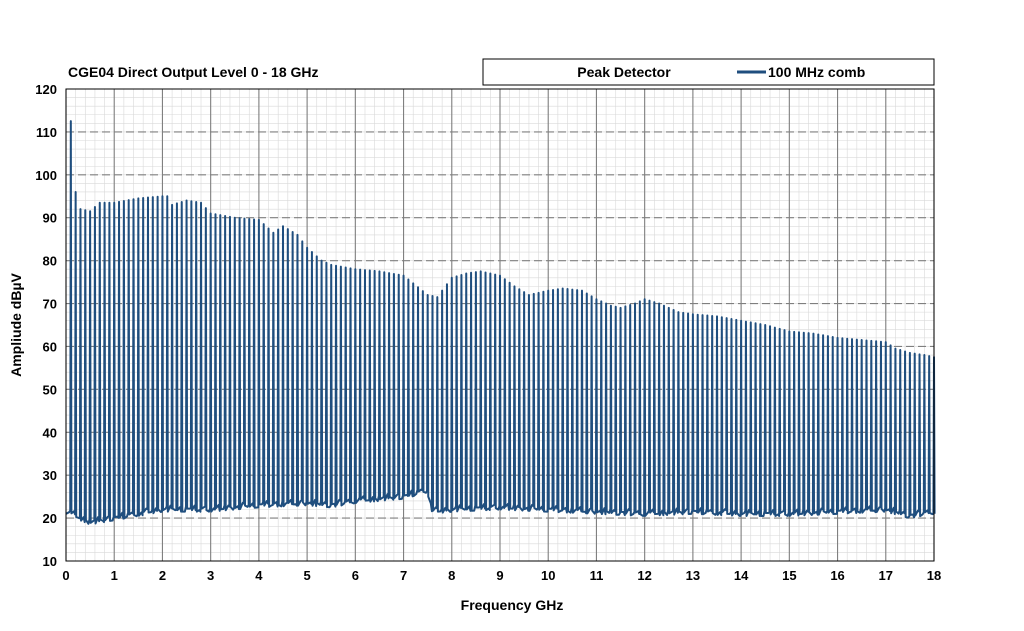 The height and width of the screenshot is (631, 1024). What do you see at coordinates (50, 518) in the screenshot?
I see `y-tick-label: 20` at bounding box center [50, 518].